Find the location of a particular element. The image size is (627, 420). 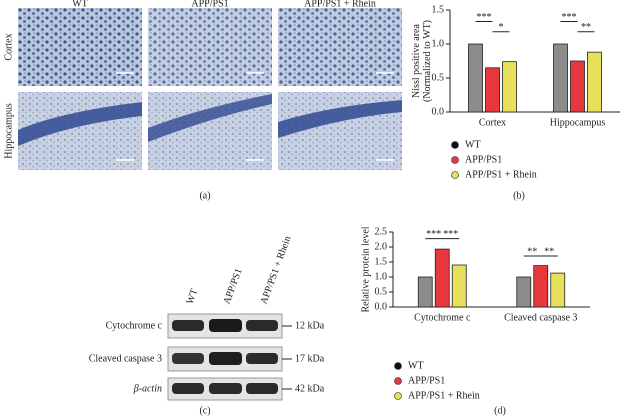

caption: (c) is located at coordinates (204, 410).